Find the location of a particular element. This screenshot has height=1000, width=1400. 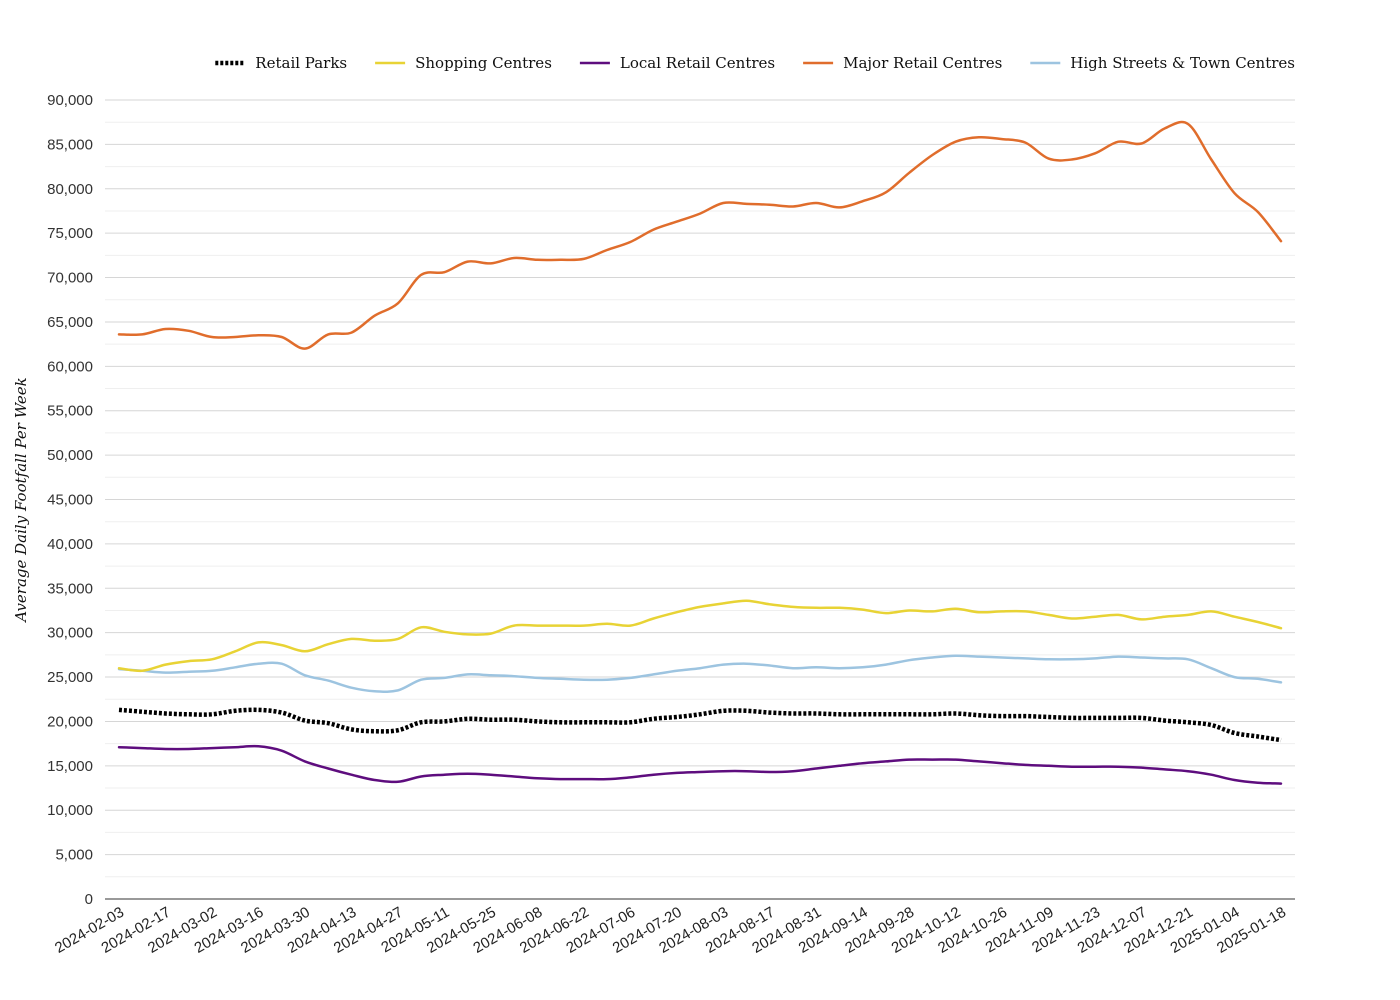

y-tick-label: 45,000 is located at coordinates (70, 500).